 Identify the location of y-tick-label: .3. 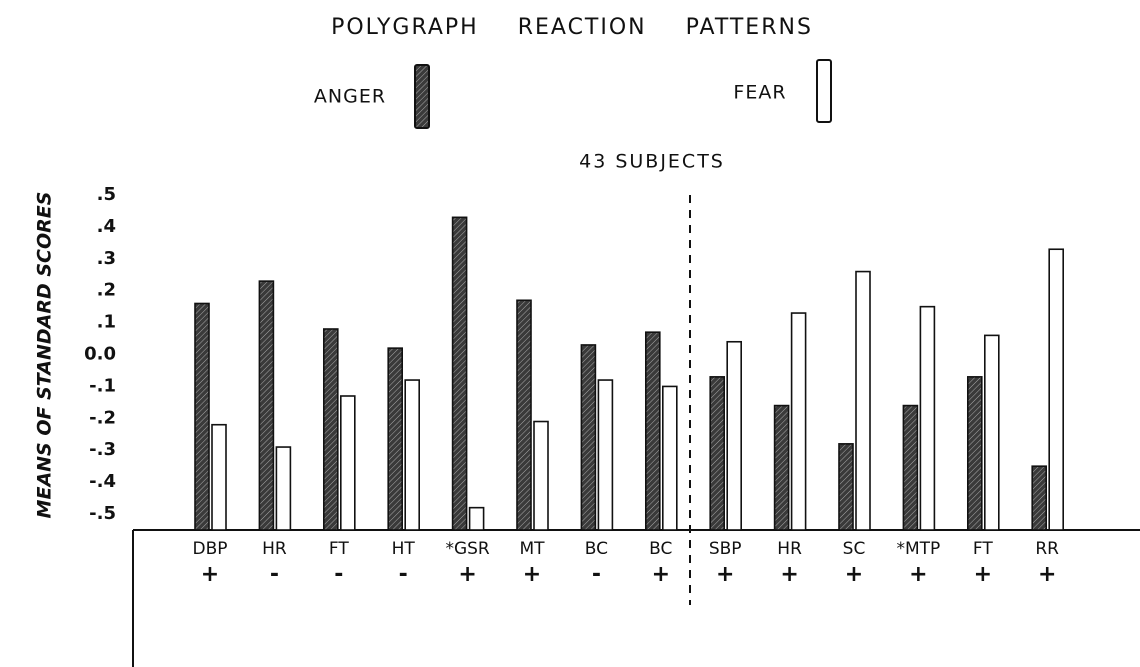
(106, 258).